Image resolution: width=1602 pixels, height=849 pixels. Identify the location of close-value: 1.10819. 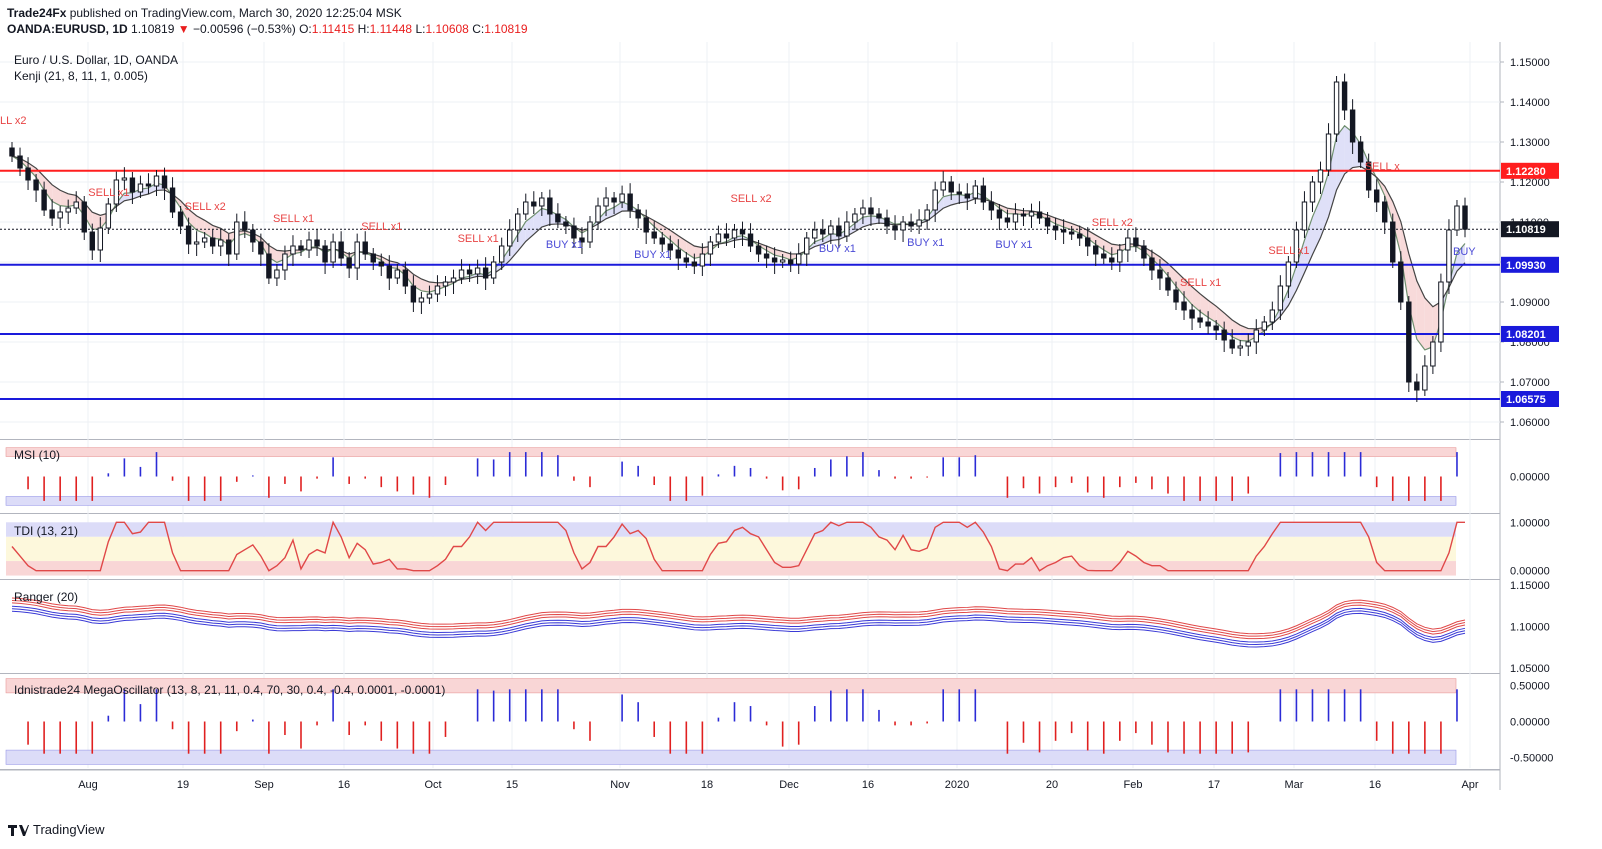
(506, 29).